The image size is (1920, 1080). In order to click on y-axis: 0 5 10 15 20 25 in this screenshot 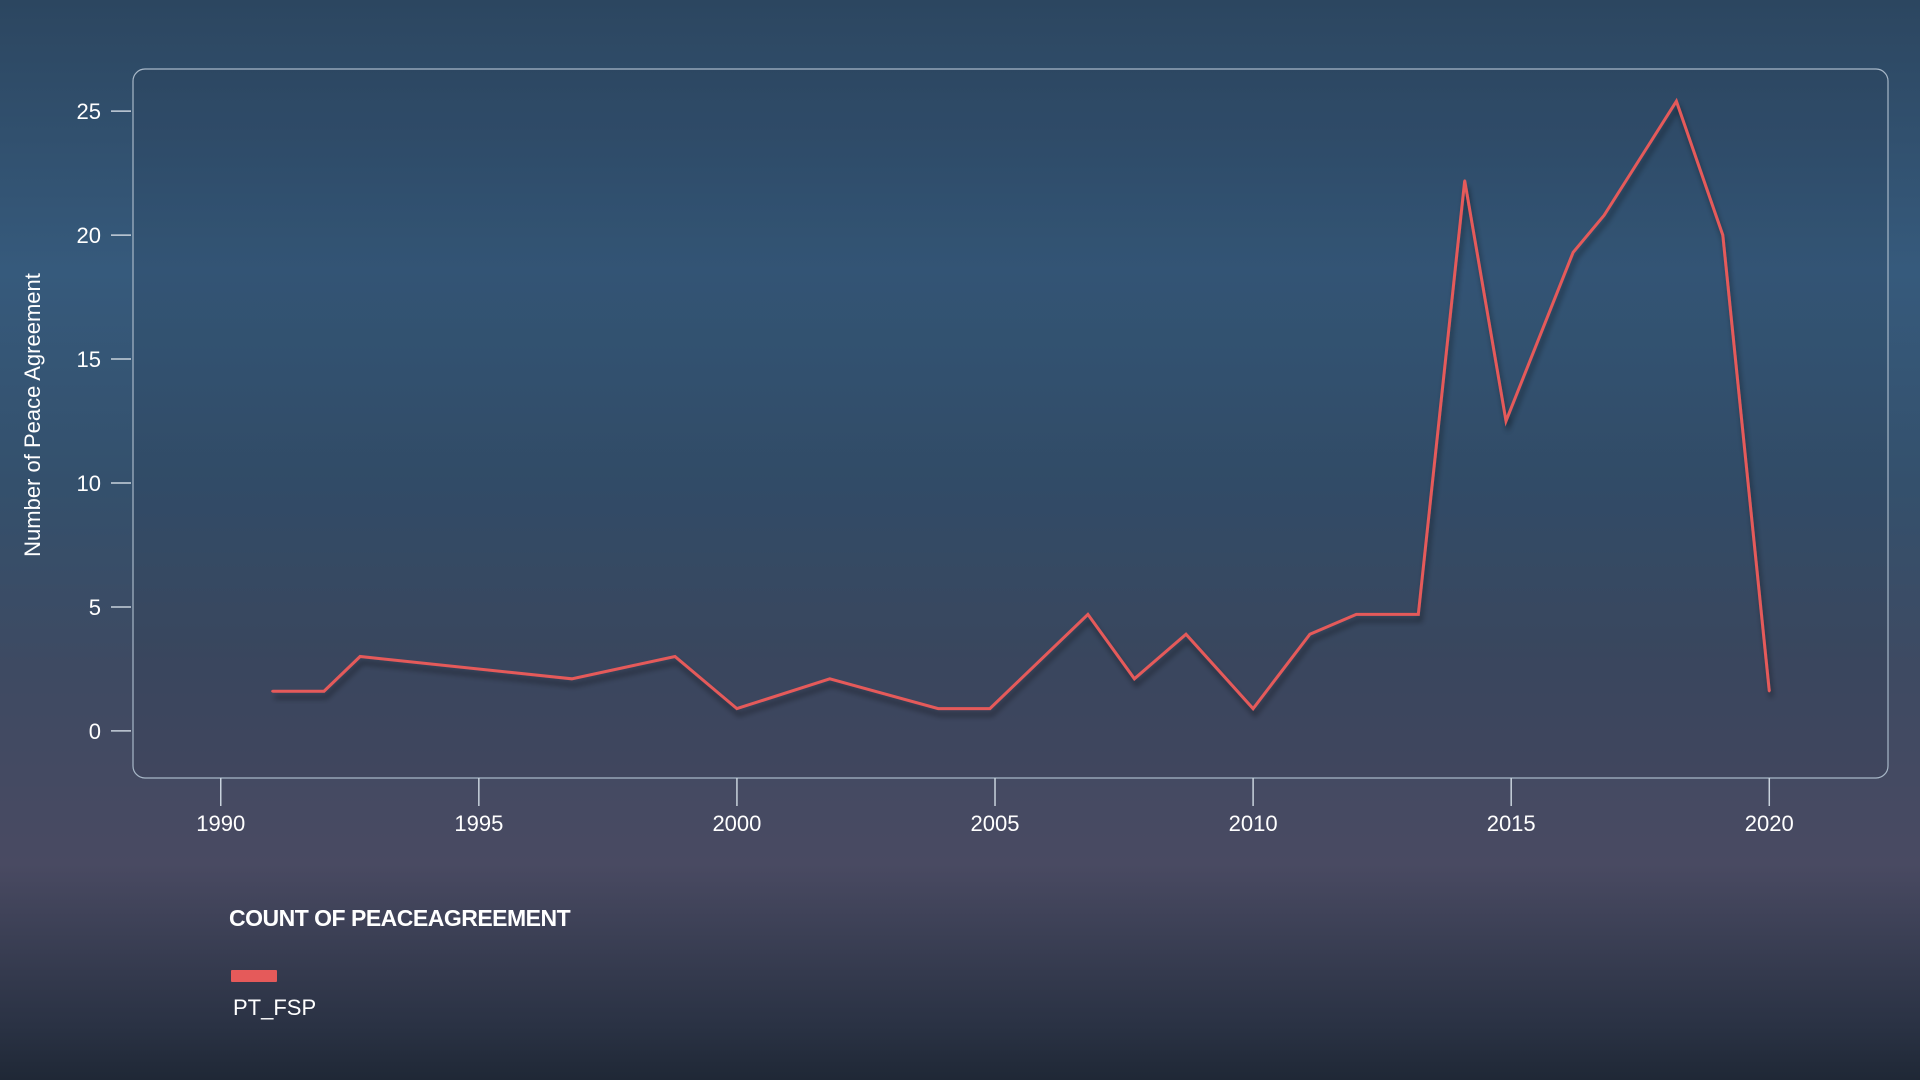, I will do `click(104, 421)`.